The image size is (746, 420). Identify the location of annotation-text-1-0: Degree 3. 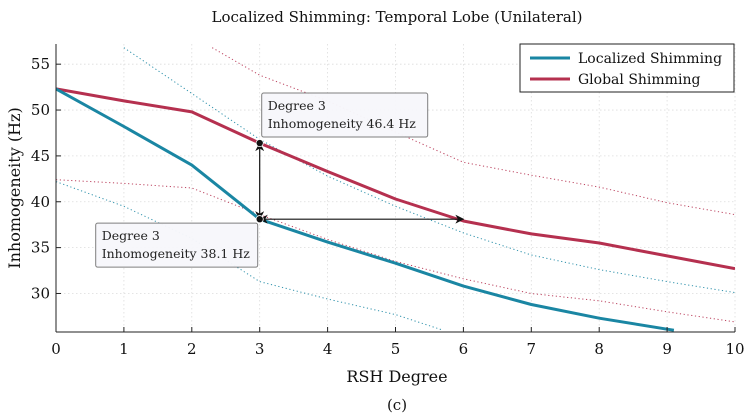
(131, 235).